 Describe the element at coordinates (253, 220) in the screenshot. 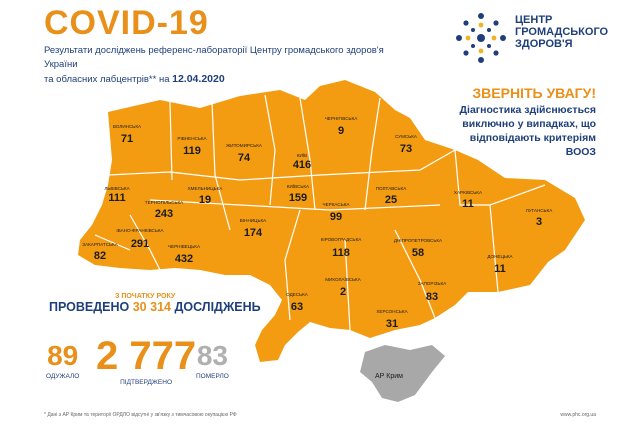

I see `svg-text: Вінницька` at that location.